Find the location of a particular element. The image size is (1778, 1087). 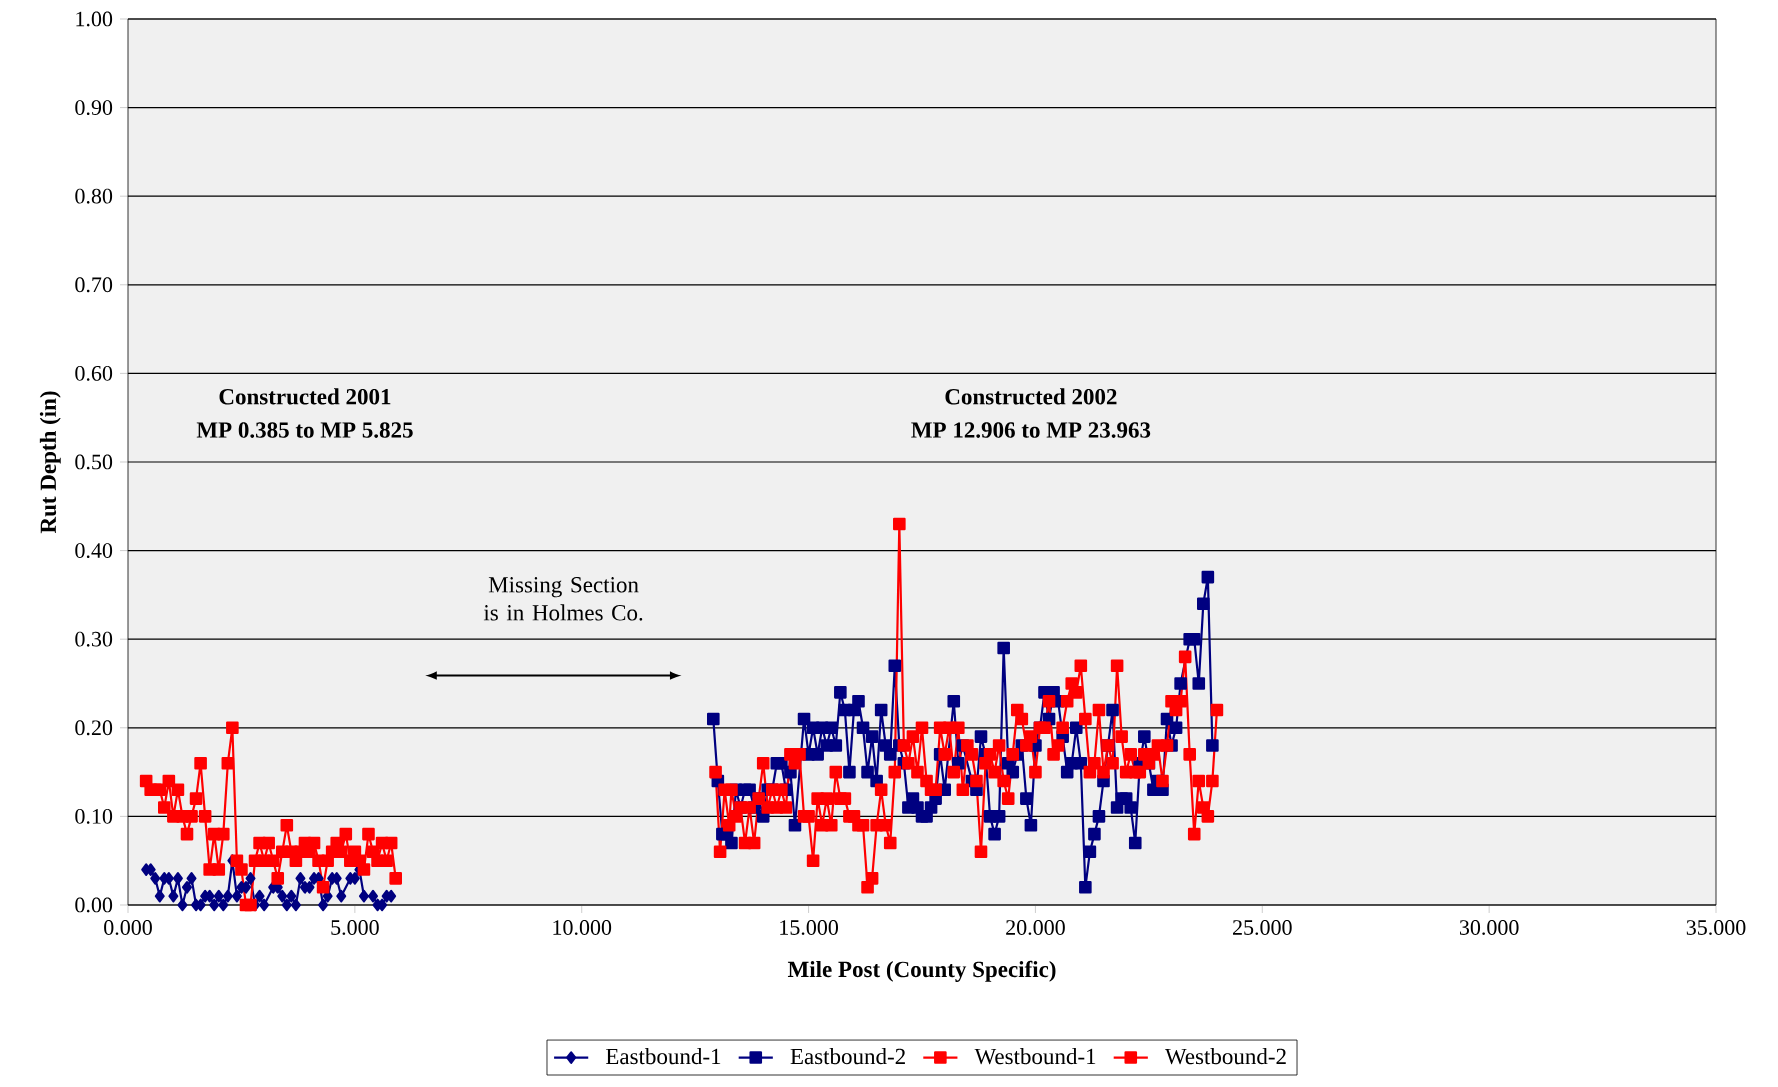

x-tick-label: 15.000 is located at coordinates (809, 927).